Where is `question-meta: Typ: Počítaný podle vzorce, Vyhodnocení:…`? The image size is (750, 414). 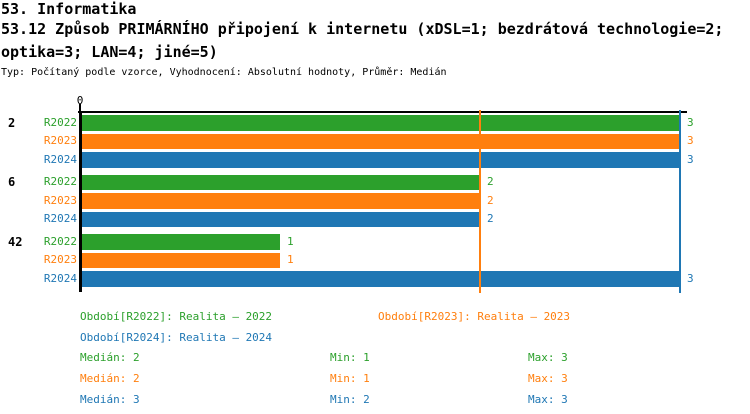 question-meta: Typ: Počítaný podle vzorce, Vyhodnocení:… is located at coordinates (224, 72).